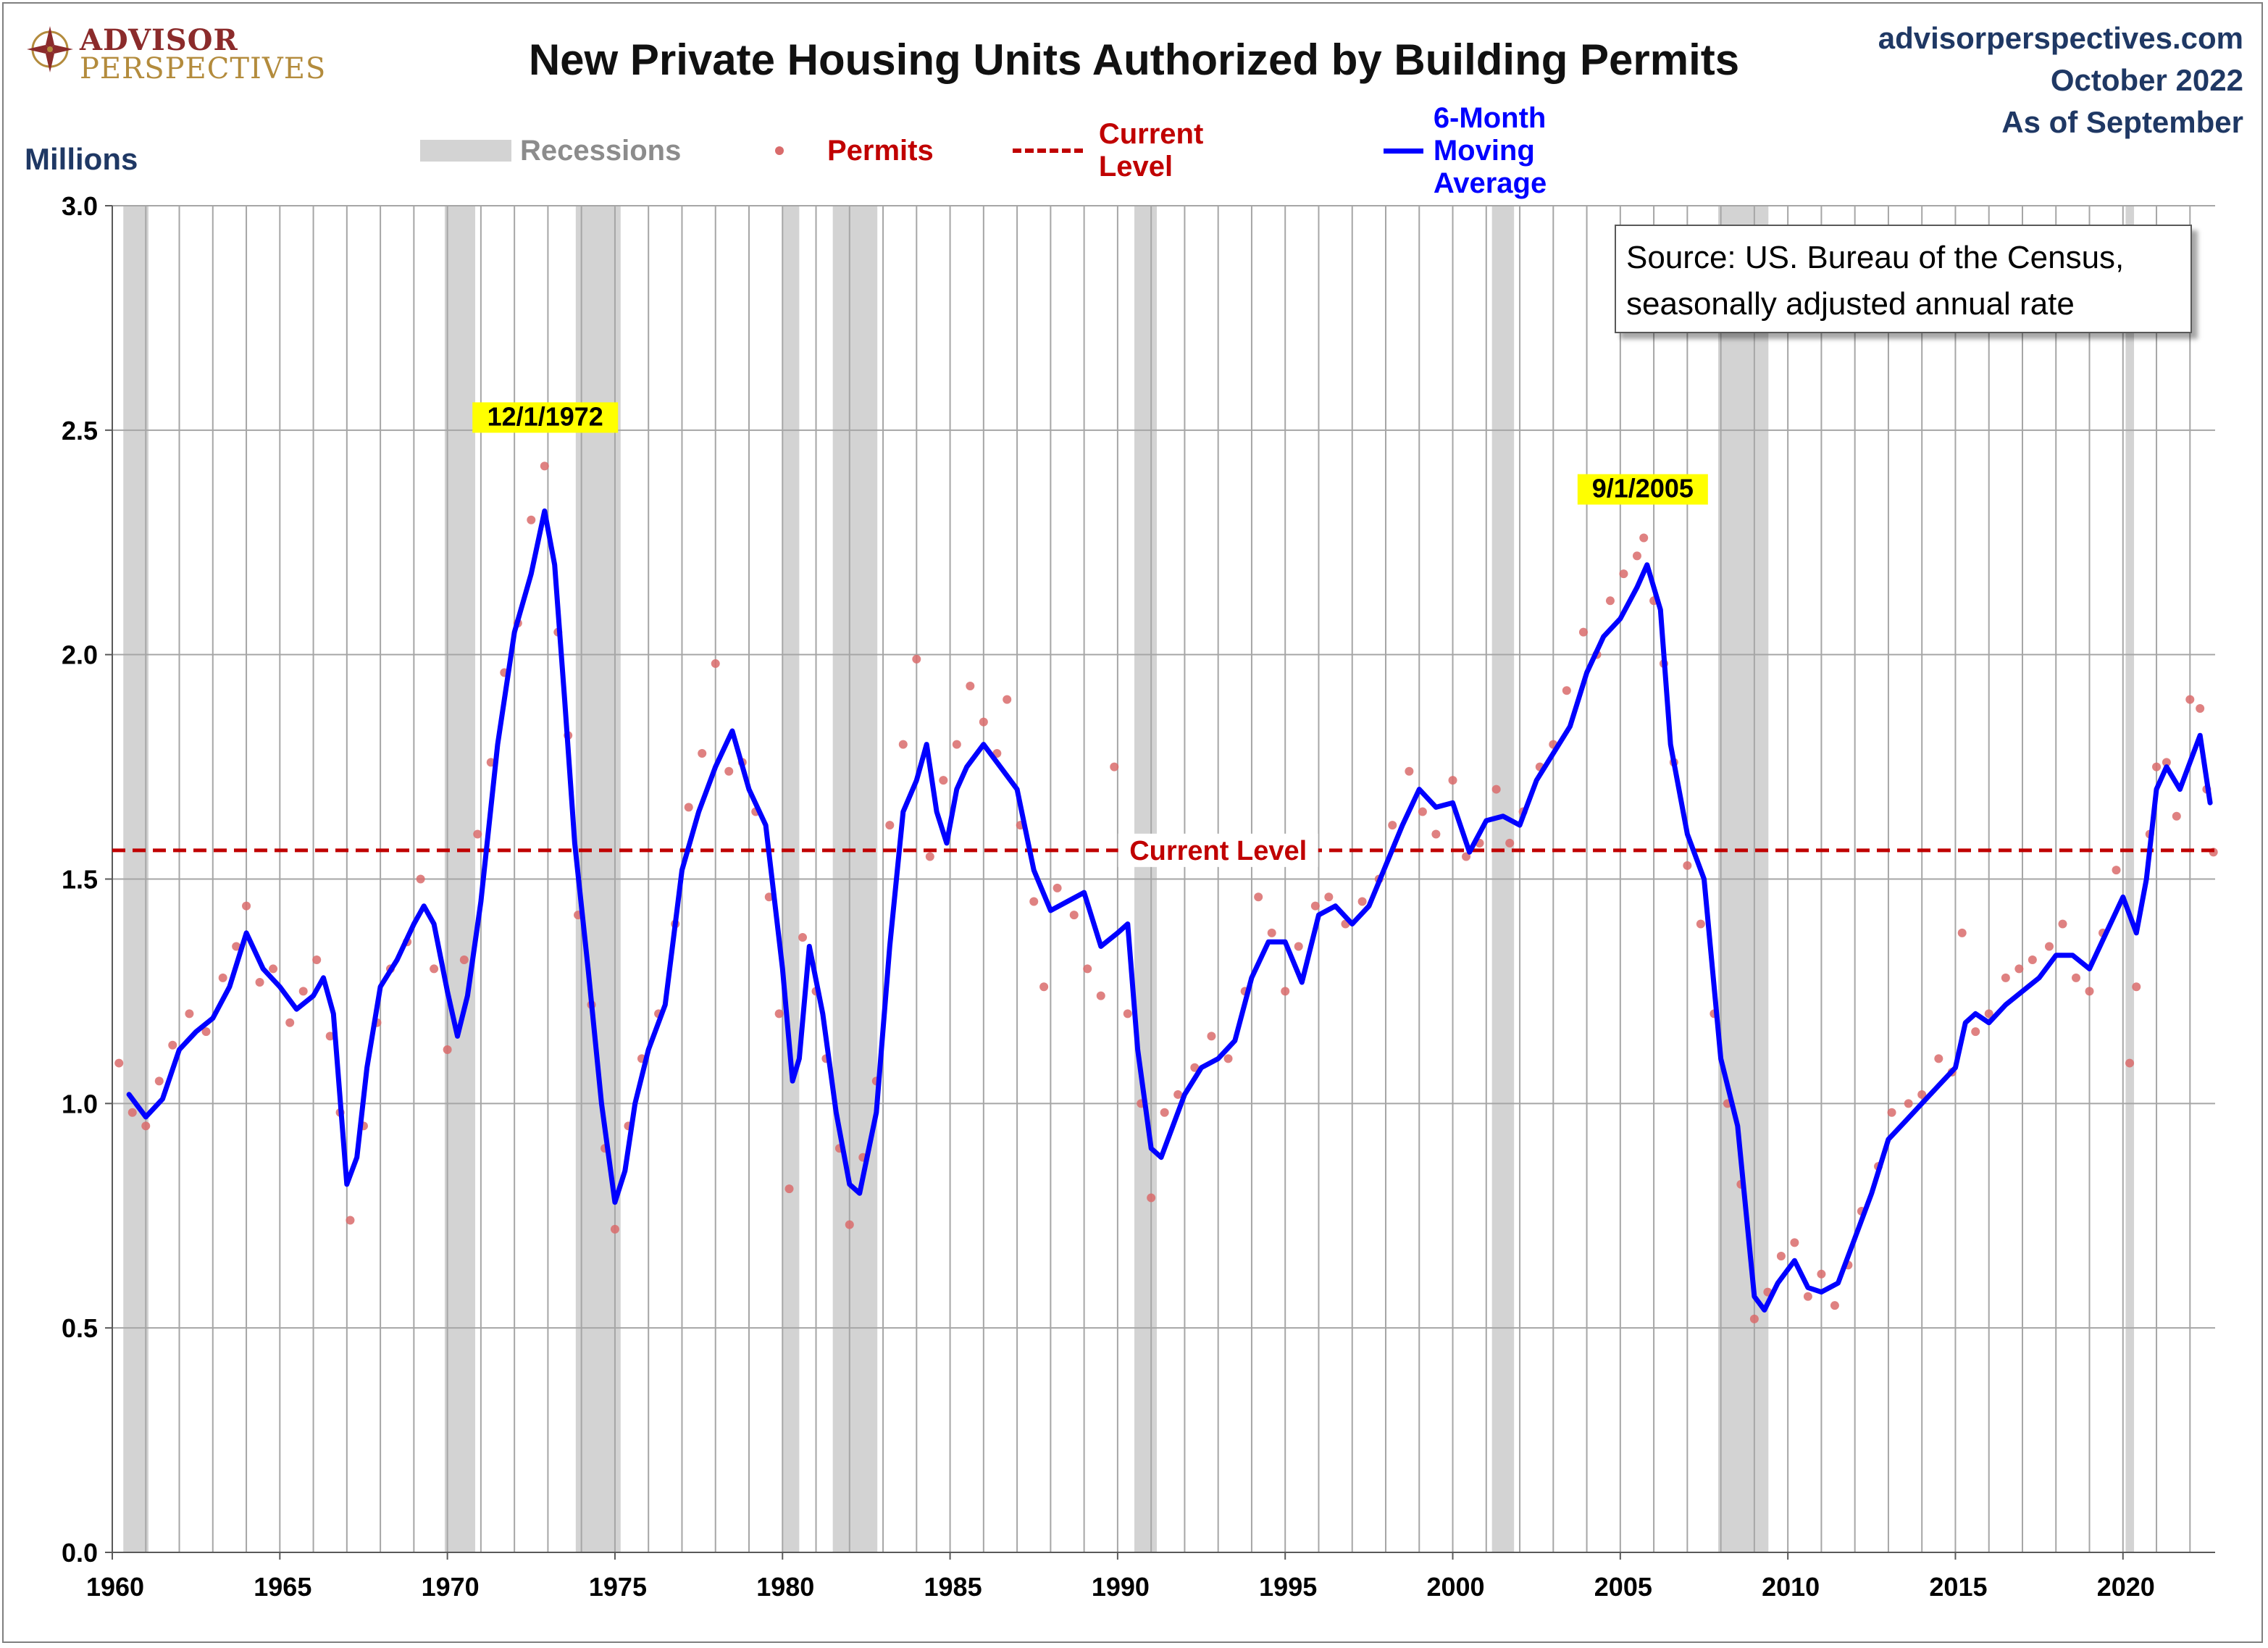 The height and width of the screenshot is (1648, 2268). What do you see at coordinates (80, 1103) in the screenshot?
I see `y-tick-label: 1.0` at bounding box center [80, 1103].